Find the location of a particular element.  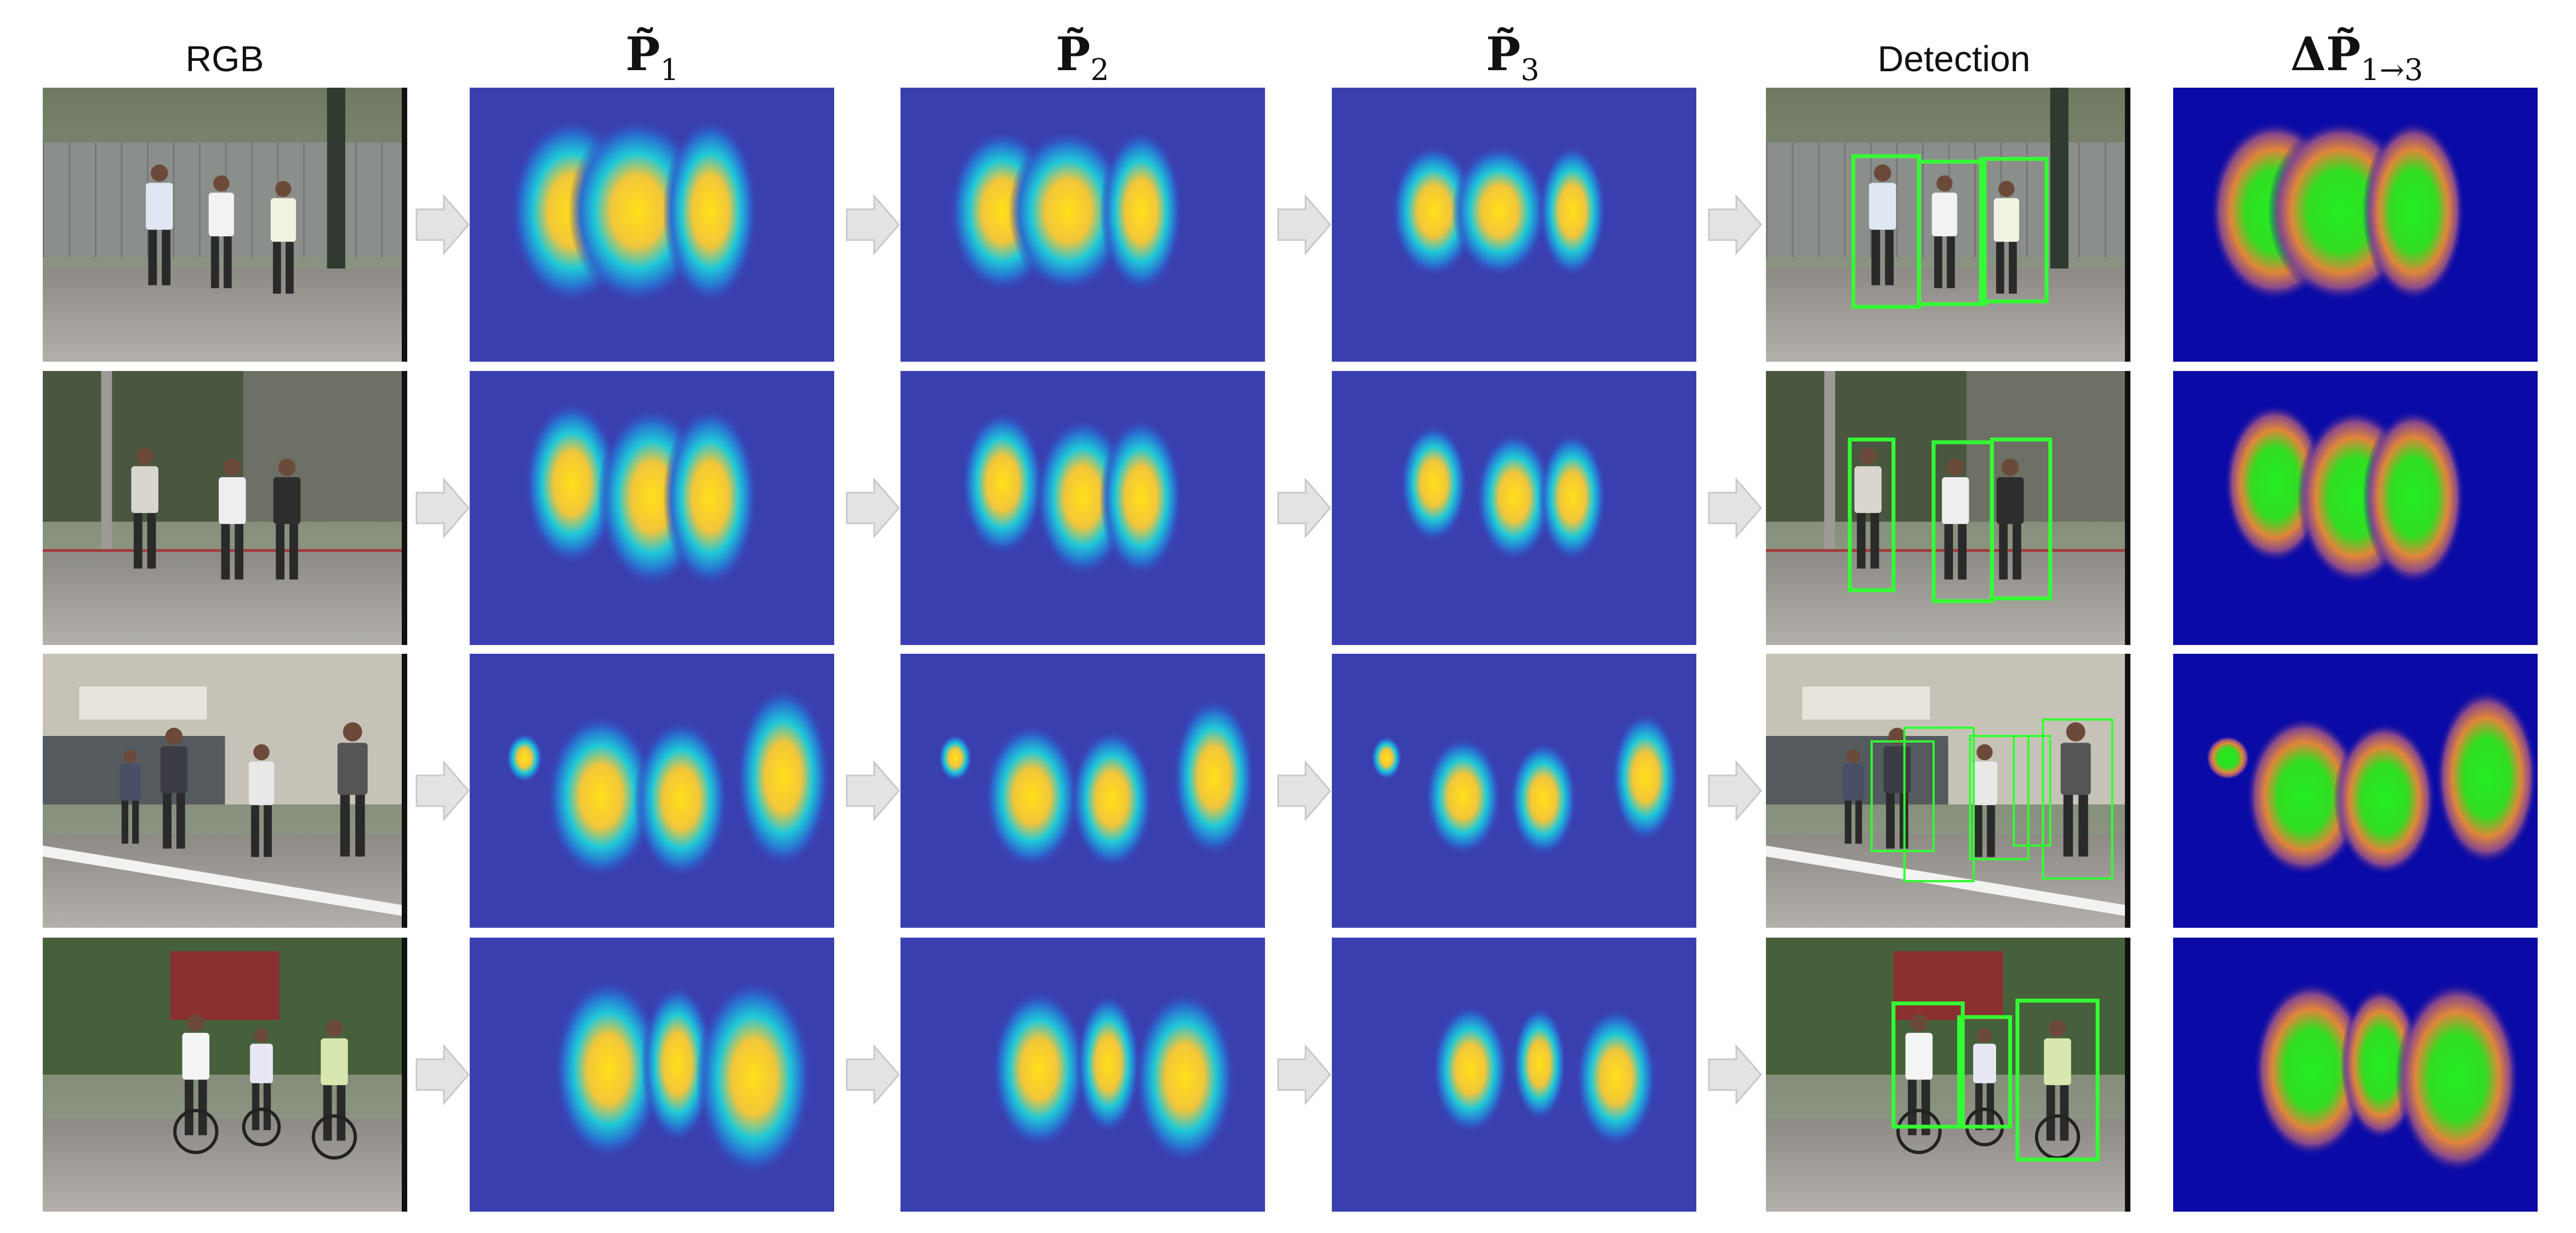

building is located at coordinates (325, 446).